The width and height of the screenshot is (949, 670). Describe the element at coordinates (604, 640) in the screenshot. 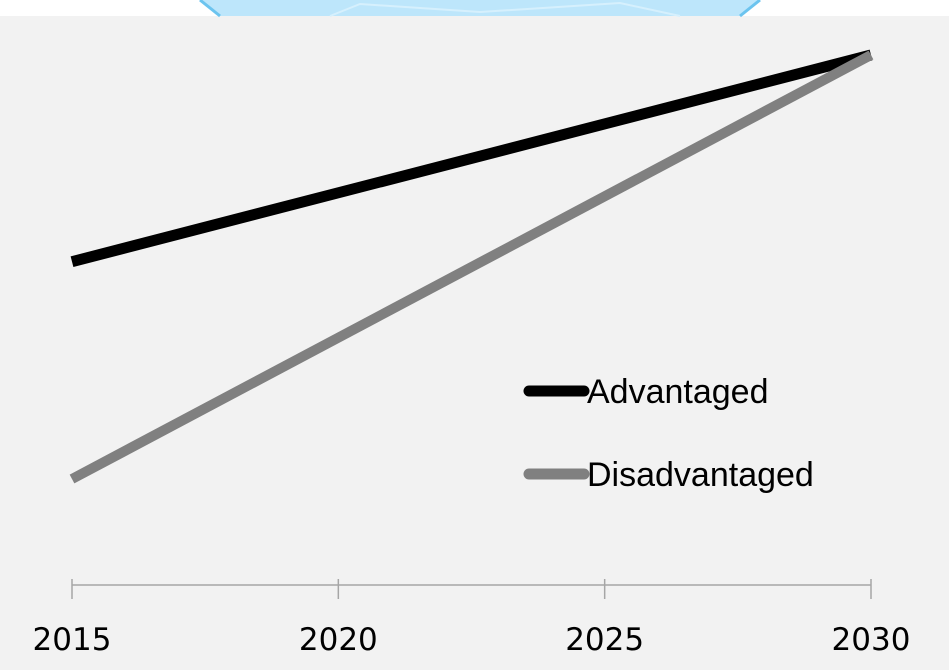

I see `x-tick-label: 2025` at that location.